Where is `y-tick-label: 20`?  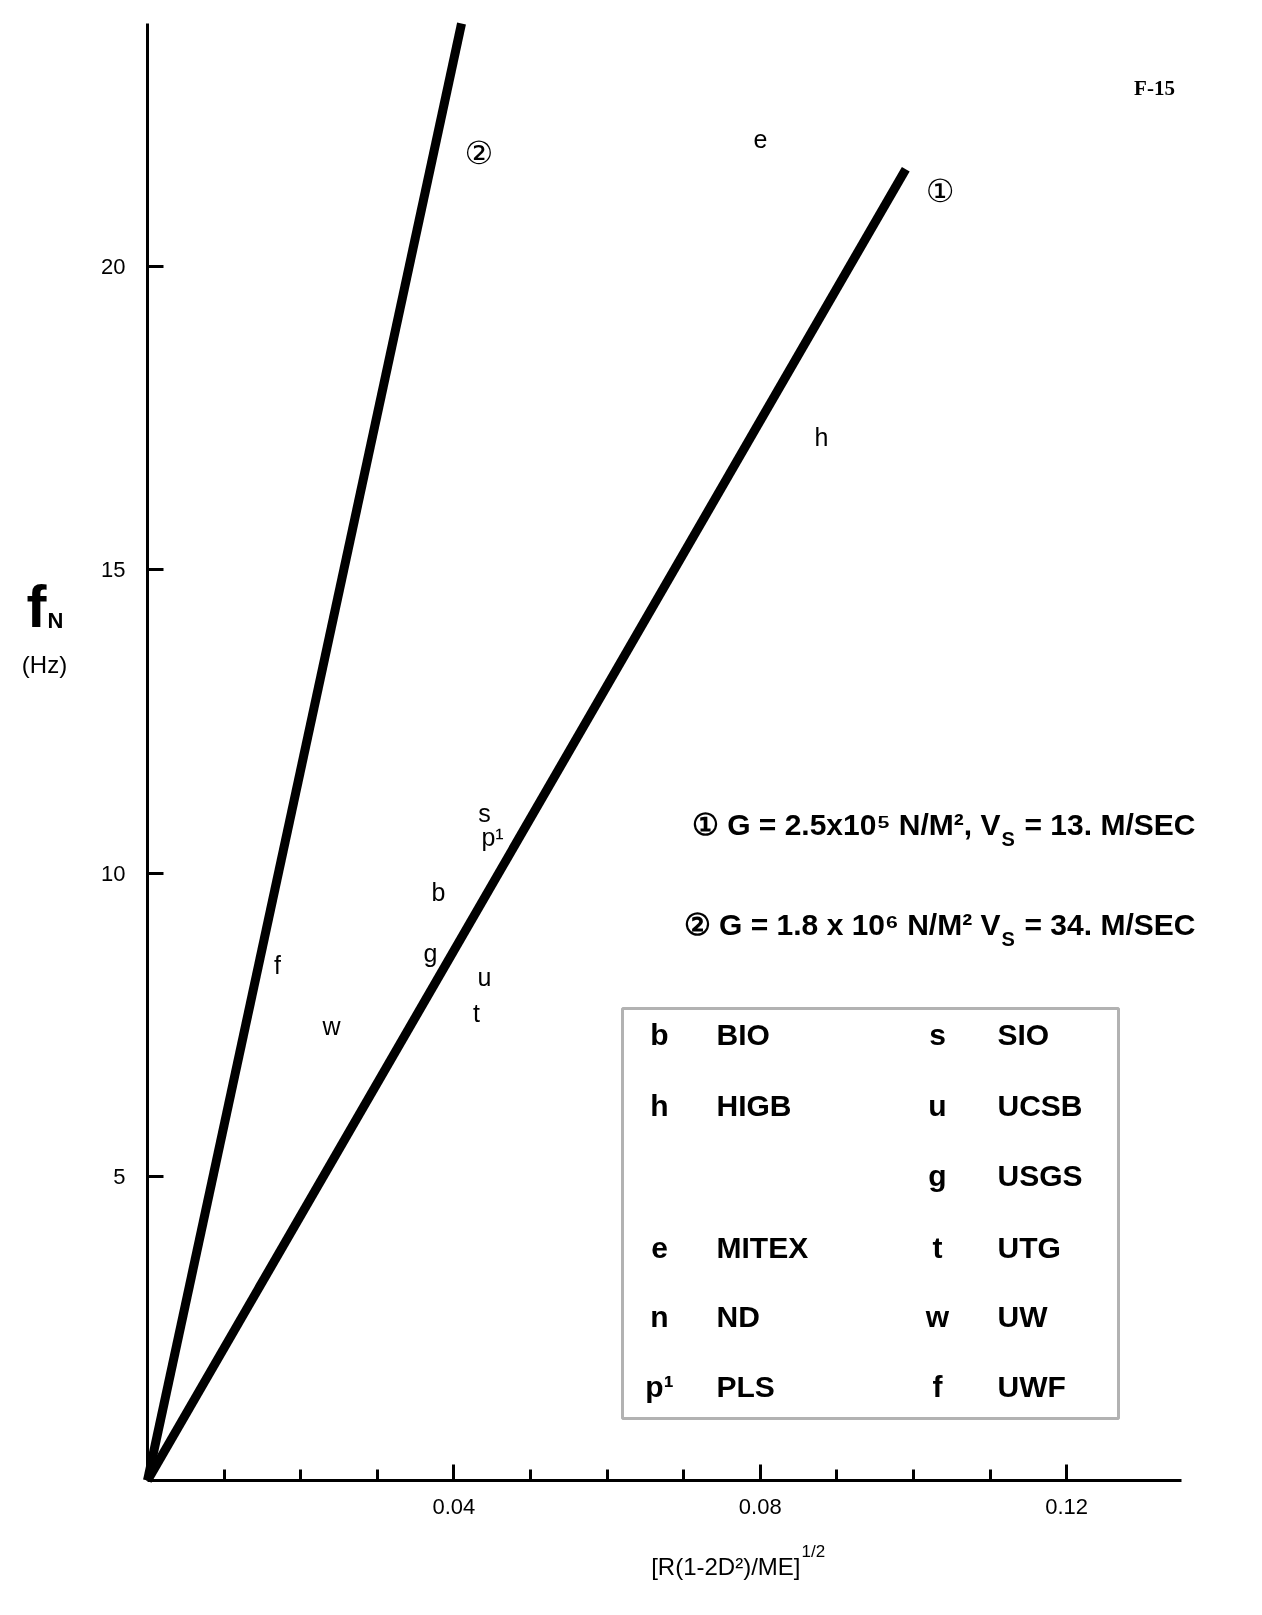
y-tick-label: 20 is located at coordinates (113, 266).